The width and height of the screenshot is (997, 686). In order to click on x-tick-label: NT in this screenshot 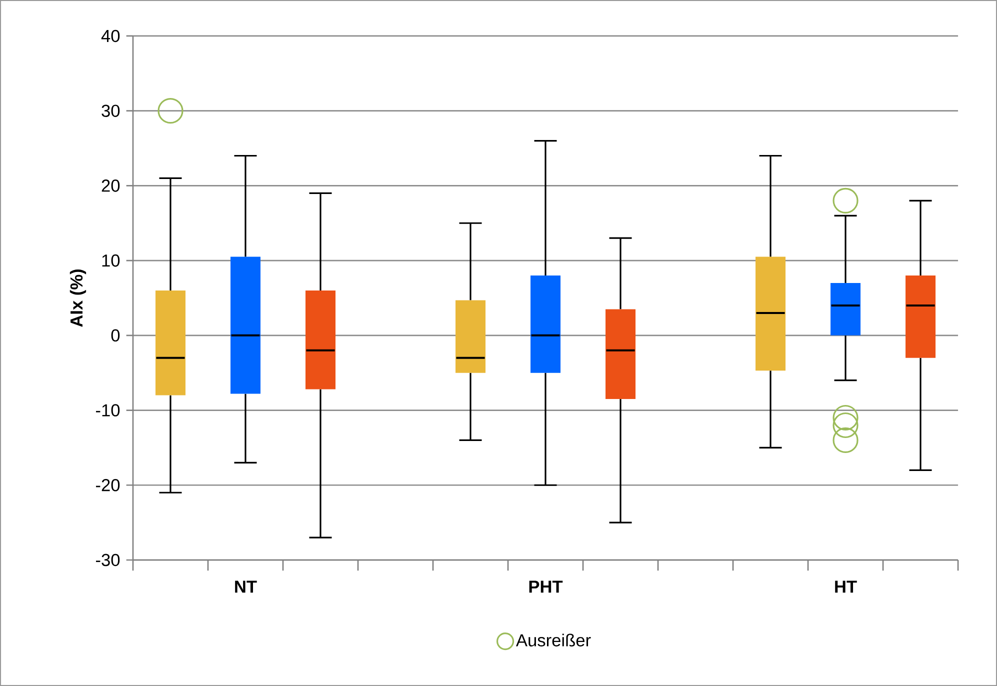, I will do `click(246, 586)`.